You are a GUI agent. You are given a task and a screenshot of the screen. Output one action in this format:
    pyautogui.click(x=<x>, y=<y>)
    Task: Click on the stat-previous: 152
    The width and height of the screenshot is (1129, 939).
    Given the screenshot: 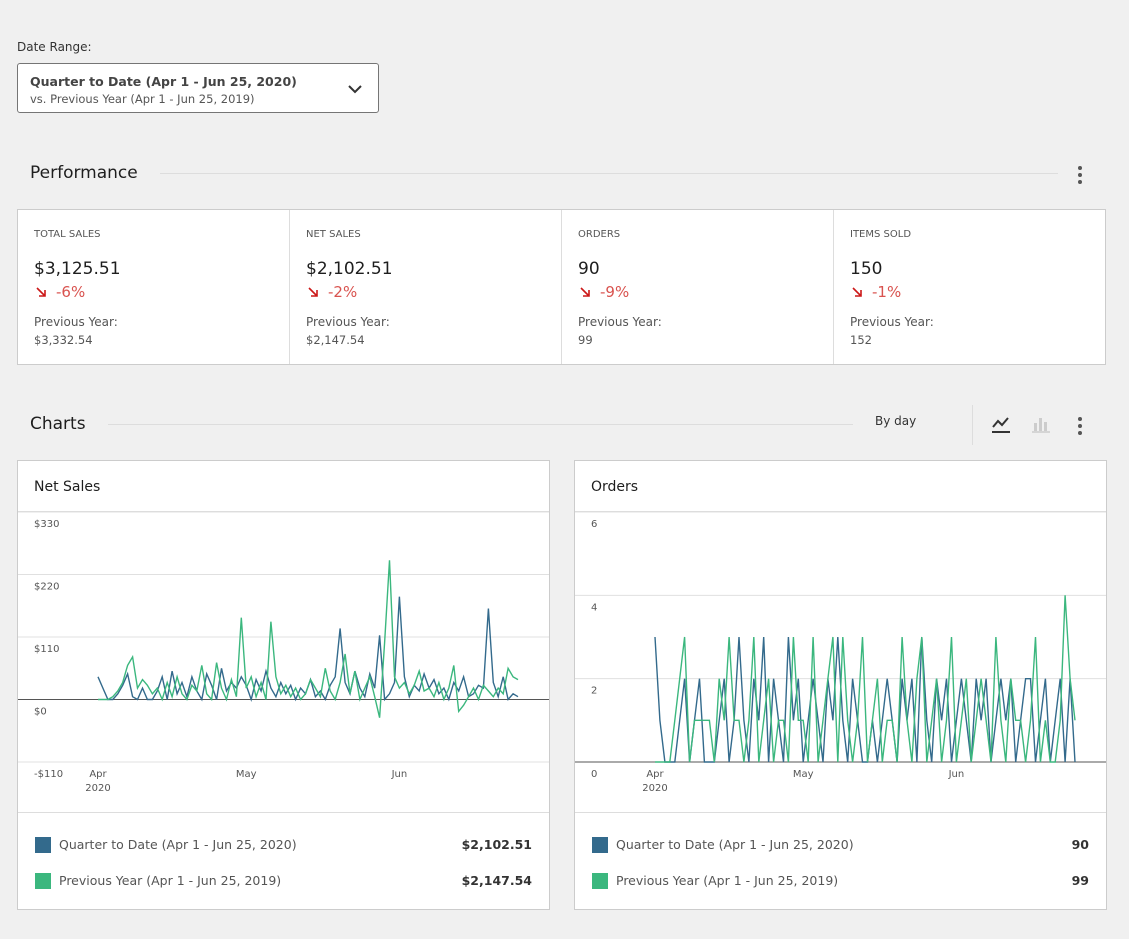 What is the action you would take?
    pyautogui.click(x=861, y=340)
    